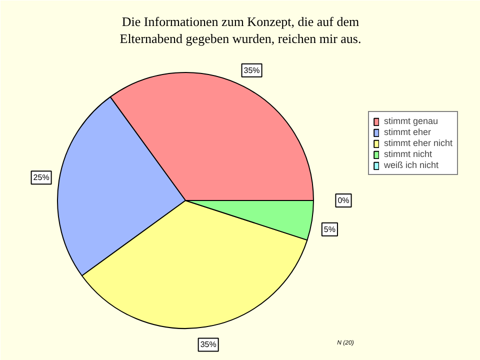  Describe the element at coordinates (411, 165) in the screenshot. I see `legend-label: weiß ich nicht` at that location.